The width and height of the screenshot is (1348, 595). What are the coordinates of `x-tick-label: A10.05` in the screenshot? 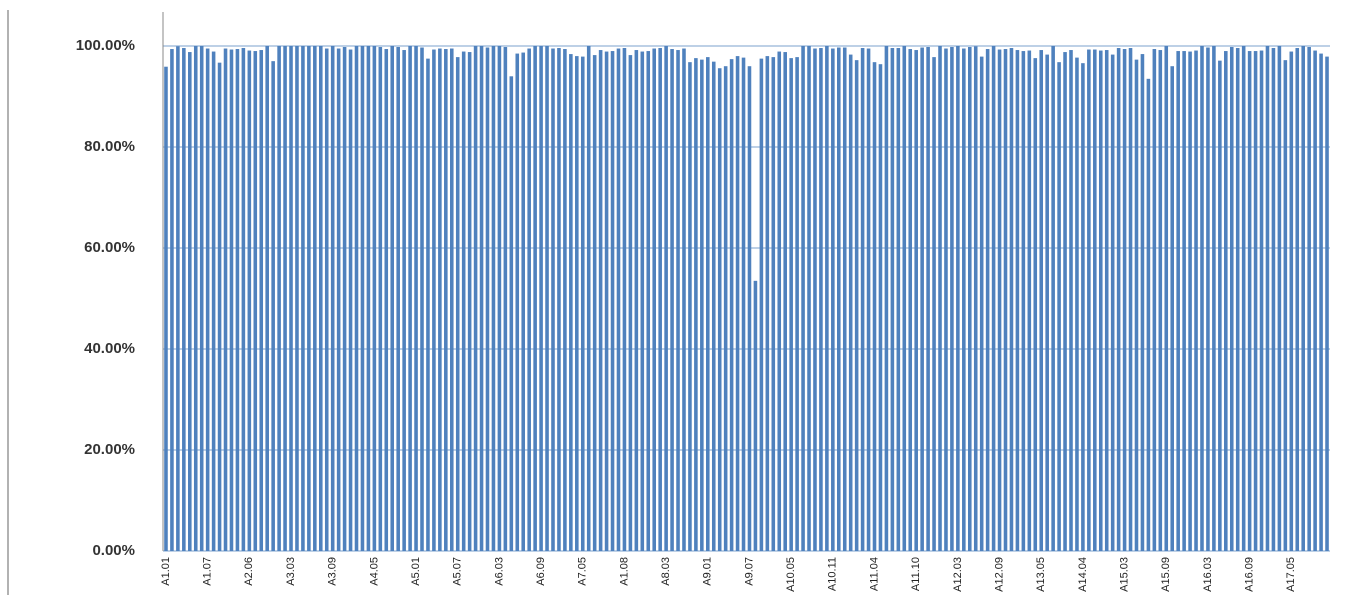 It's located at (791, 574).